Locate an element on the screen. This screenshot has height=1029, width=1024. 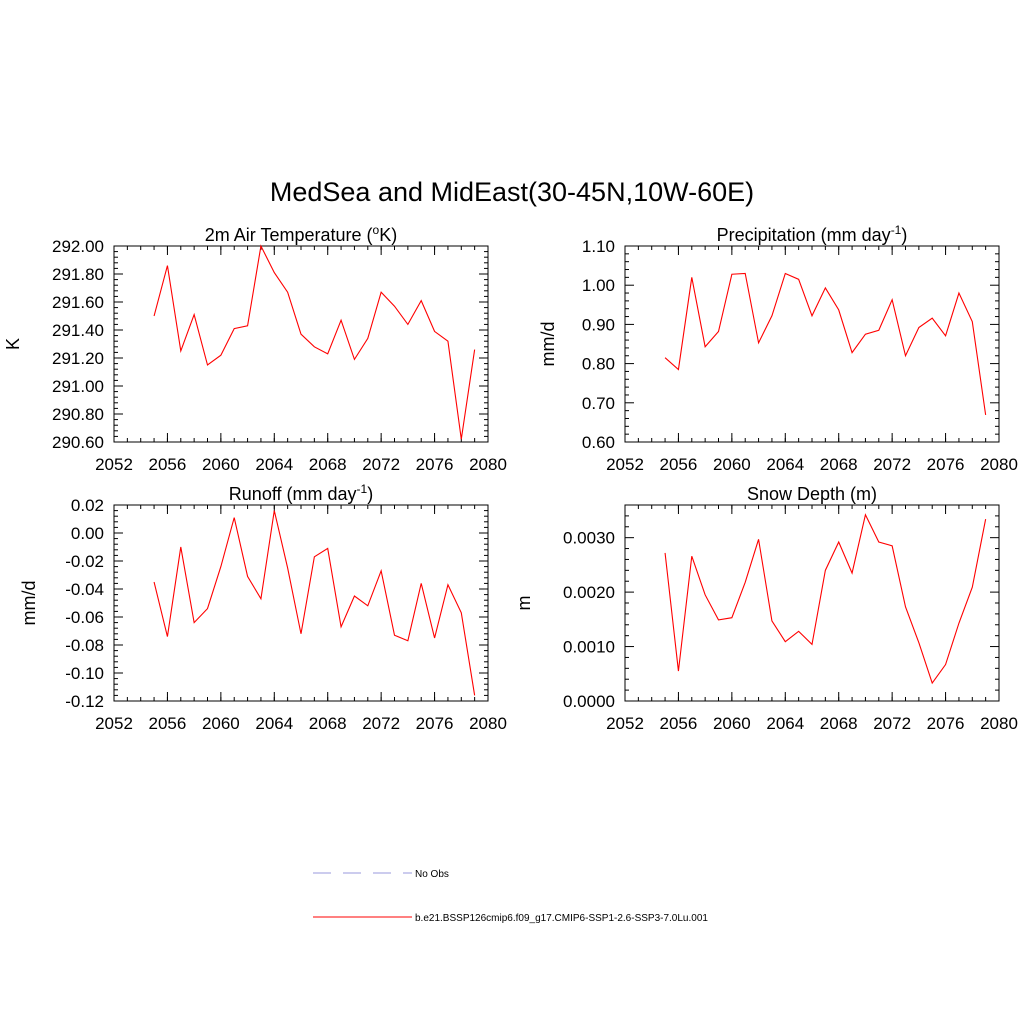
y-tick-label: 291.00 is located at coordinates (78, 386).